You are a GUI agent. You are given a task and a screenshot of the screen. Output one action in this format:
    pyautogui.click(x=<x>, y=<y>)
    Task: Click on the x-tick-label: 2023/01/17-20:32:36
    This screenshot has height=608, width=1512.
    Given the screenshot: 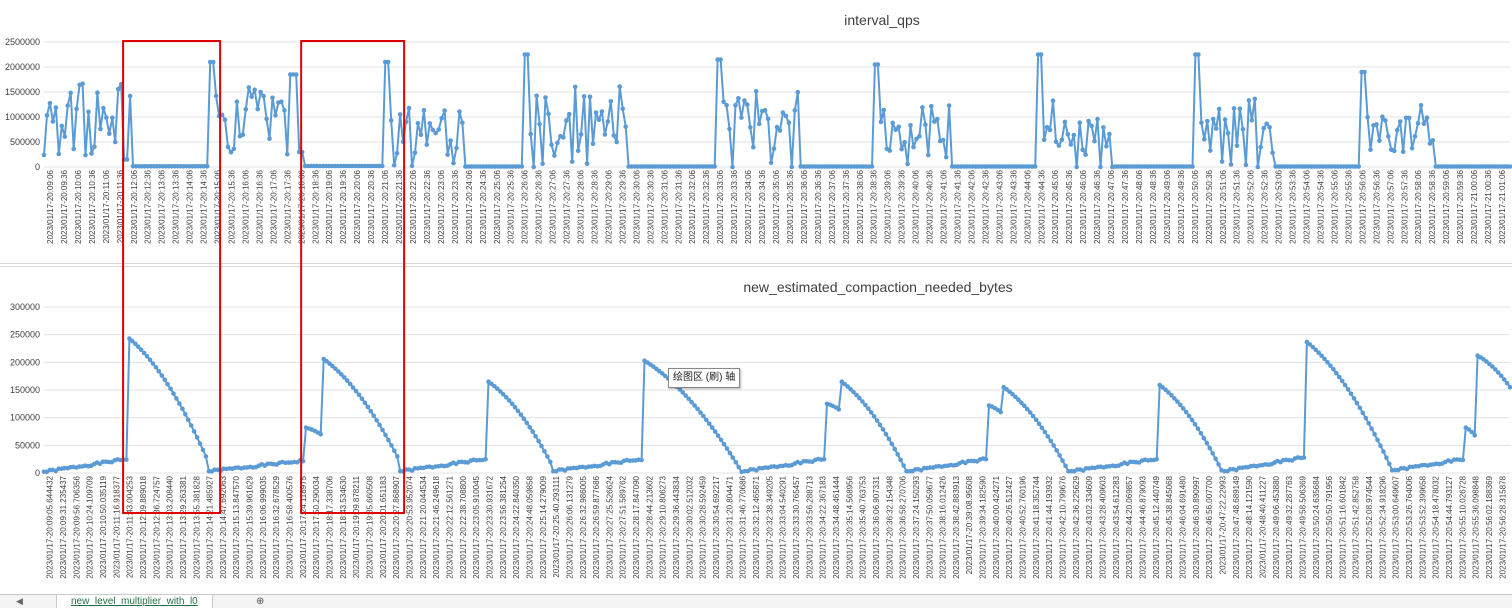 What is the action you would take?
    pyautogui.click(x=706, y=206)
    